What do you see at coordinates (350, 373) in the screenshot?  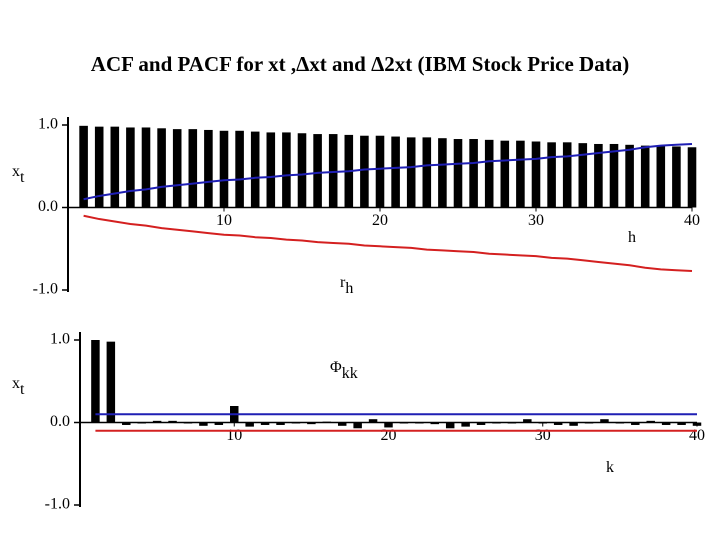 I see `annotation-sub: kk` at bounding box center [350, 373].